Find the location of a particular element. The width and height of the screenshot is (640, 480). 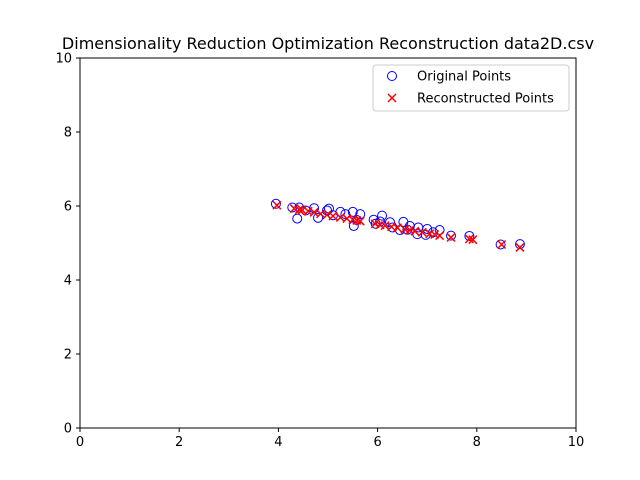

y-tick-label: 6 is located at coordinates (68, 207).